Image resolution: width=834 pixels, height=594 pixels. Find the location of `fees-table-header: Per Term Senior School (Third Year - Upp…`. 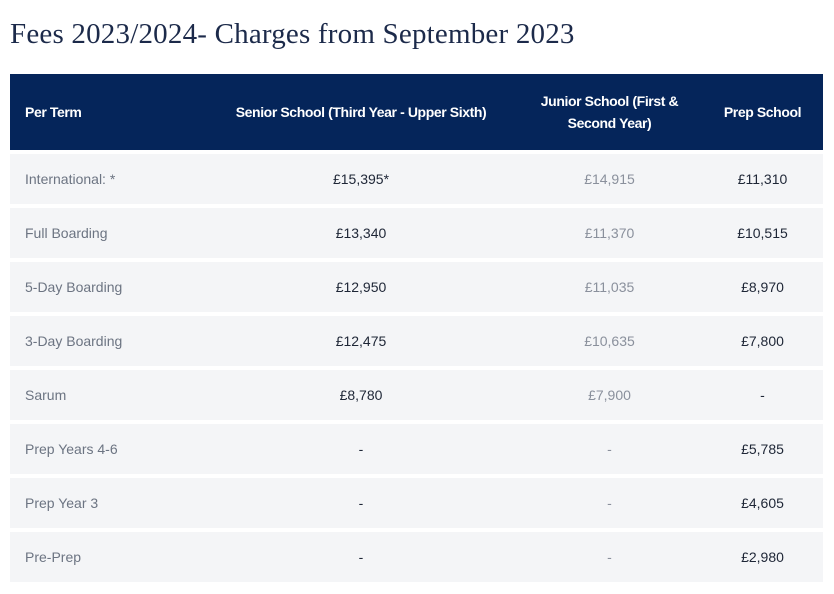

fees-table-header: Per Term Senior School (Third Year - Upp… is located at coordinates (416, 112).